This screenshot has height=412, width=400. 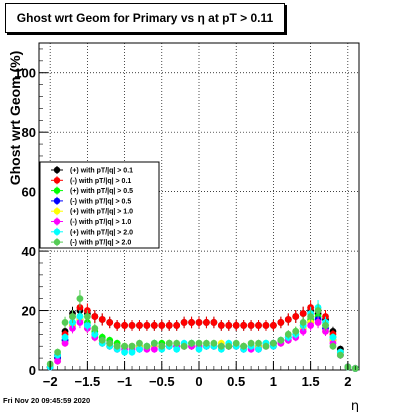 What do you see at coordinates (355, 405) in the screenshot?
I see `x-axis-label: η` at bounding box center [355, 405].